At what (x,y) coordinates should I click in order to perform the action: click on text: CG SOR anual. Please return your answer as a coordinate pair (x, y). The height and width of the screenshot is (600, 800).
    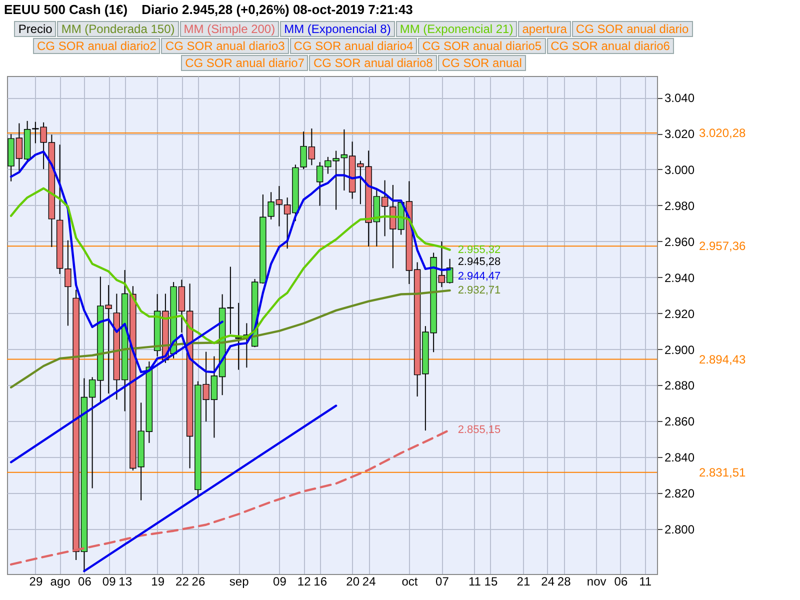
    Looking at the image, I should click on (482, 63).